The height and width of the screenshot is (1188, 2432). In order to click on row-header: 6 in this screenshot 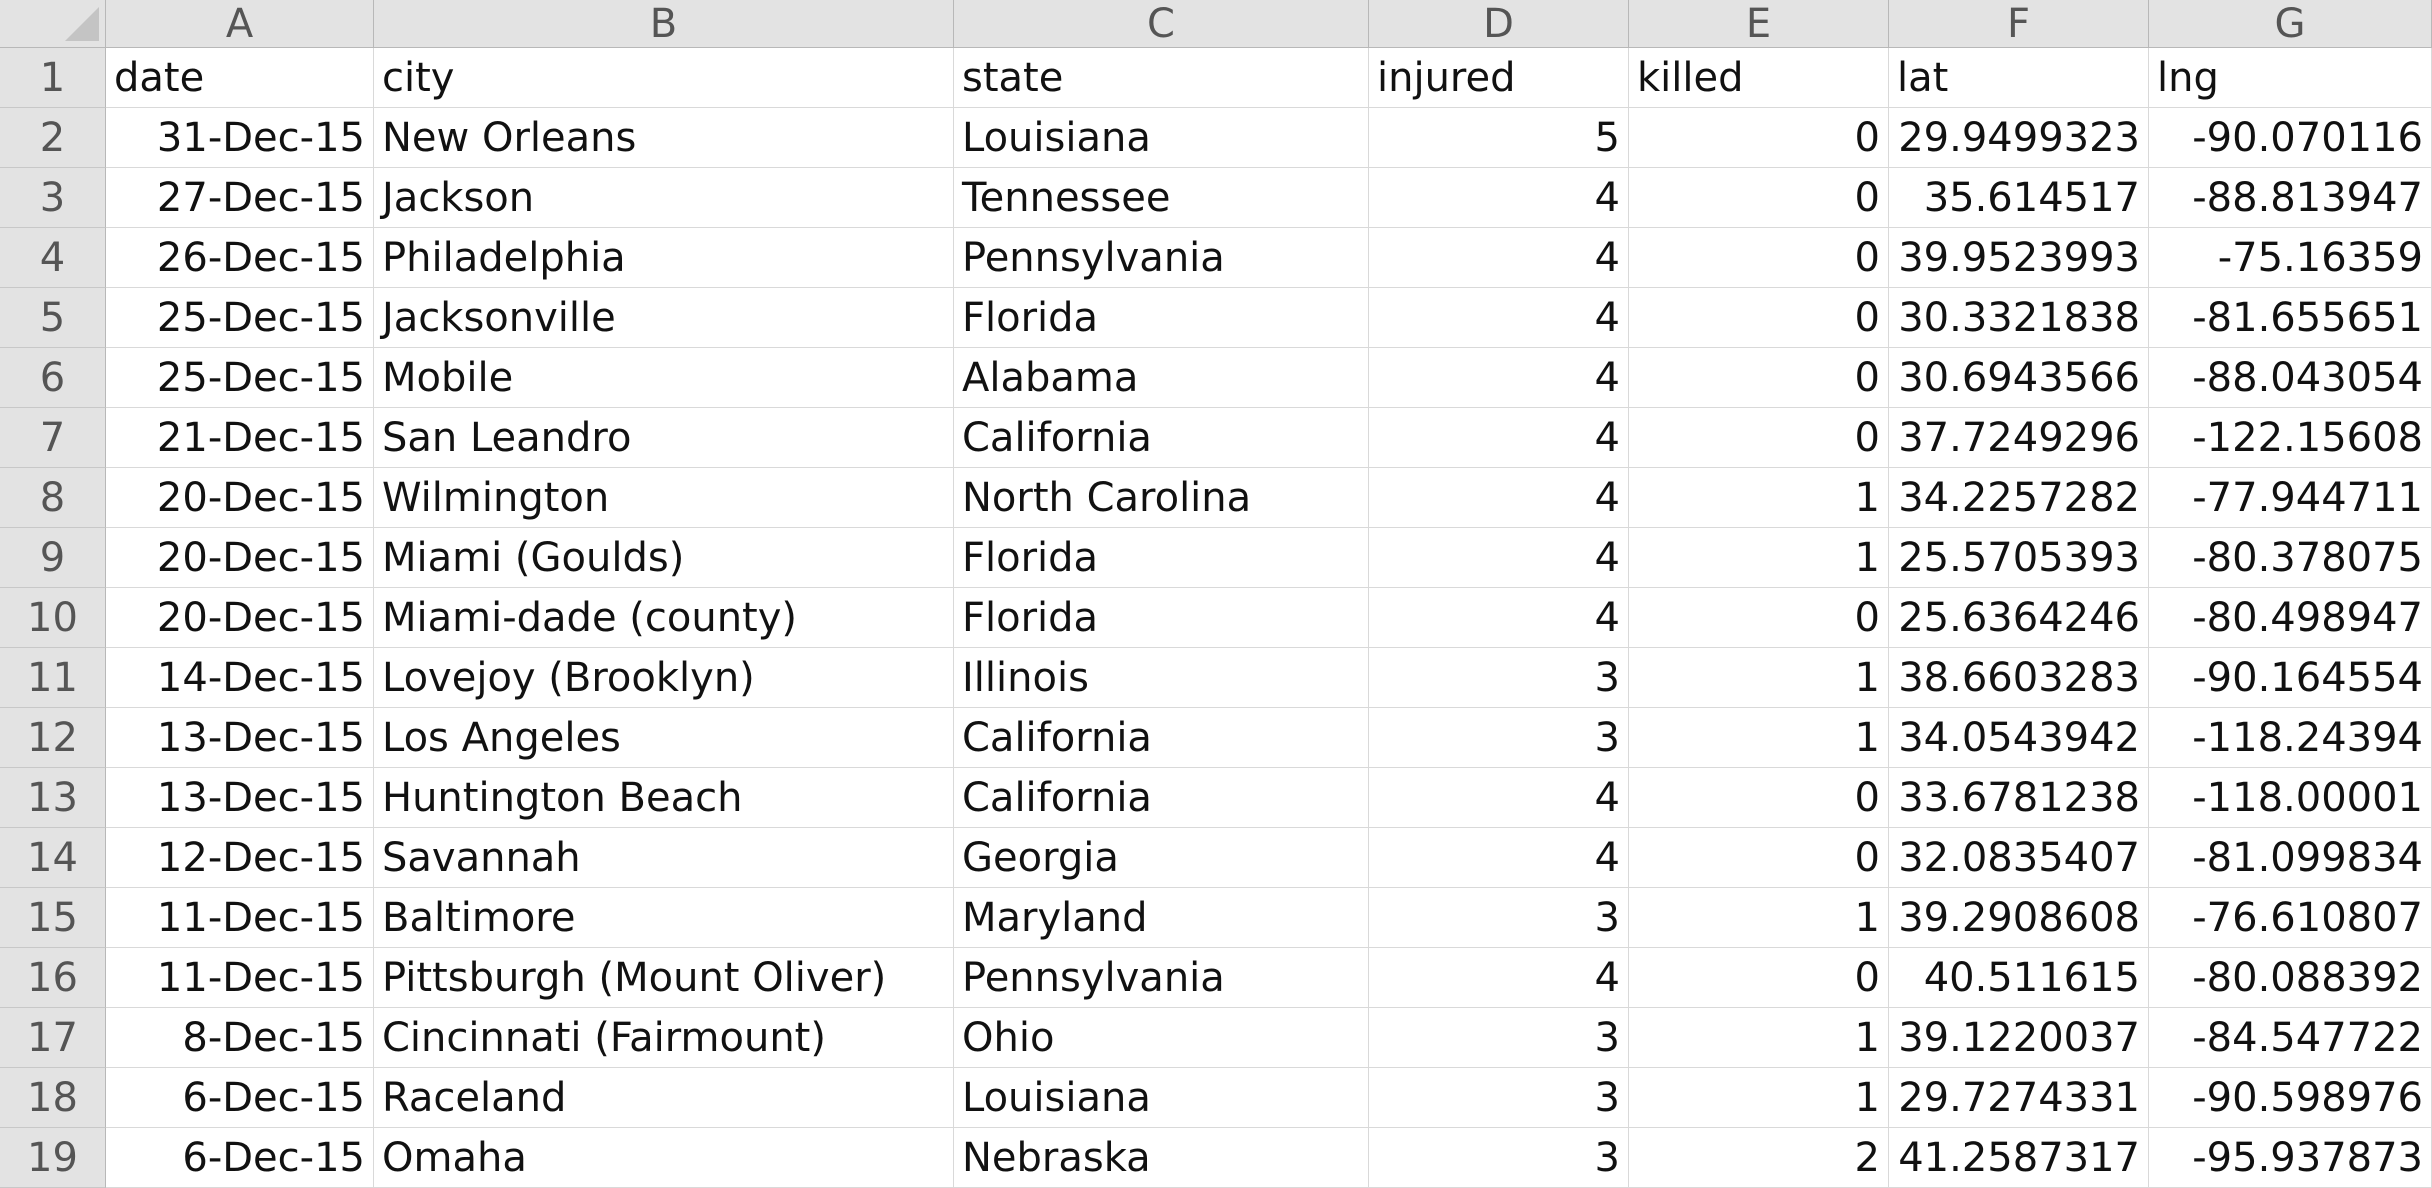, I will do `click(53, 378)`.